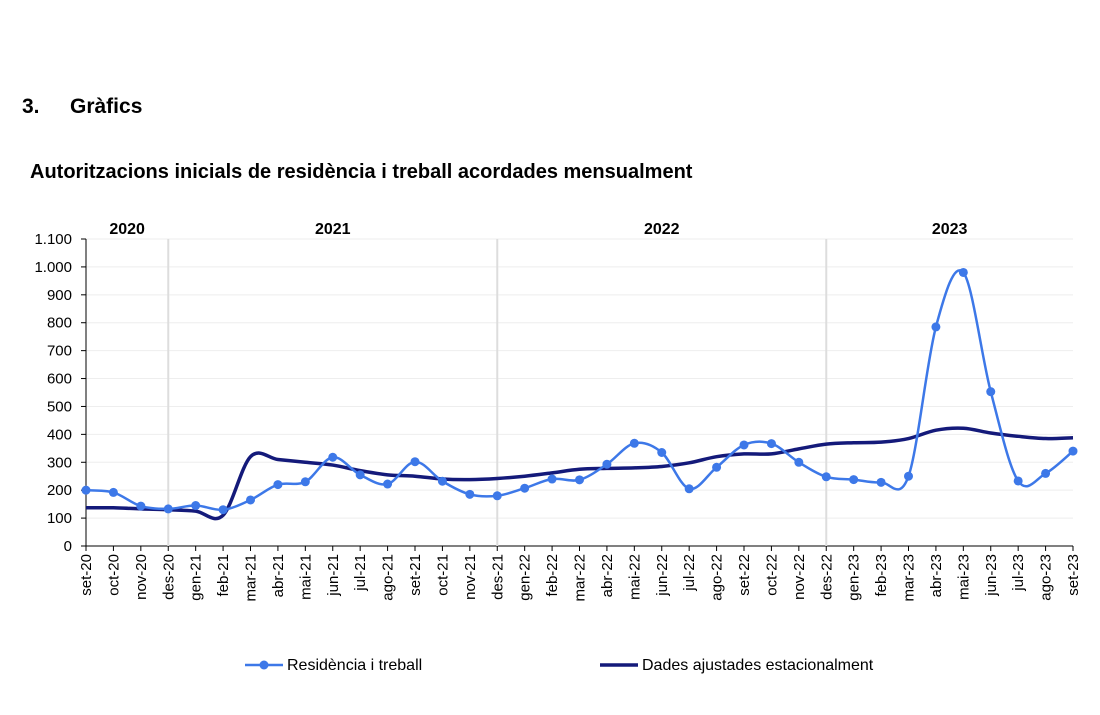 Image resolution: width=1100 pixels, height=715 pixels. I want to click on x-tick-label: gen-23, so click(854, 577).